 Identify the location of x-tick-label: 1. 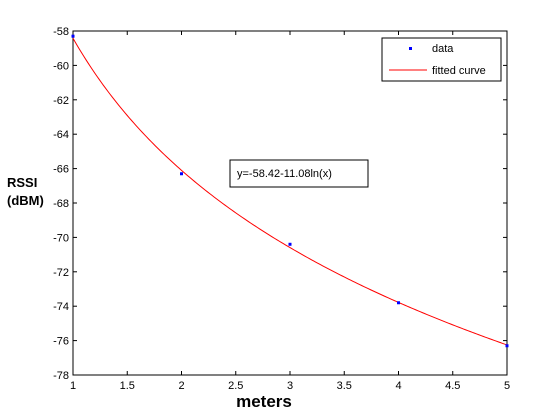
(73, 386).